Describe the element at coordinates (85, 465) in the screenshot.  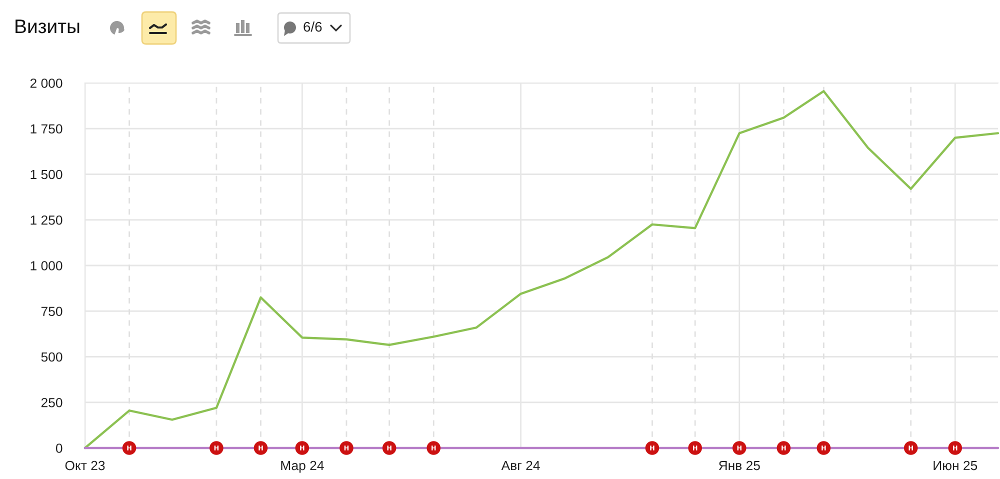
I see `x-tick-label: Окт 23` at that location.